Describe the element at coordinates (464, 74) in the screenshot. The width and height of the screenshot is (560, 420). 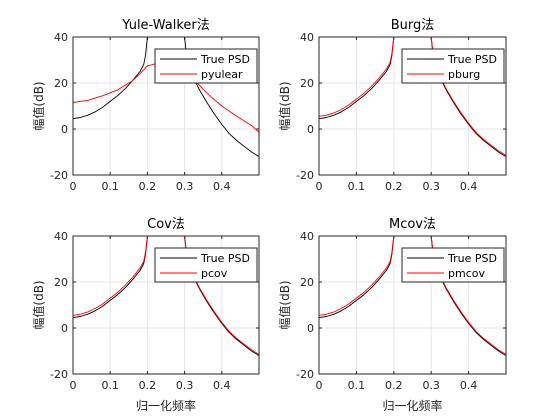
I see `legend-label: pburg` at that location.